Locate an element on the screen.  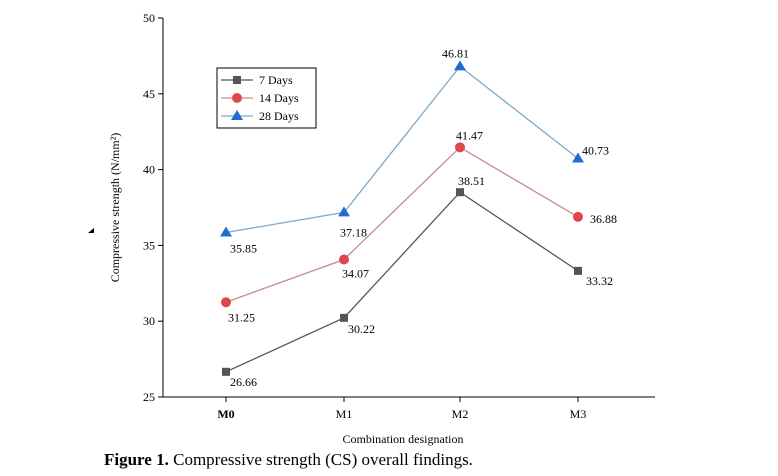
data-label: 30.22 is located at coordinates (361, 329).